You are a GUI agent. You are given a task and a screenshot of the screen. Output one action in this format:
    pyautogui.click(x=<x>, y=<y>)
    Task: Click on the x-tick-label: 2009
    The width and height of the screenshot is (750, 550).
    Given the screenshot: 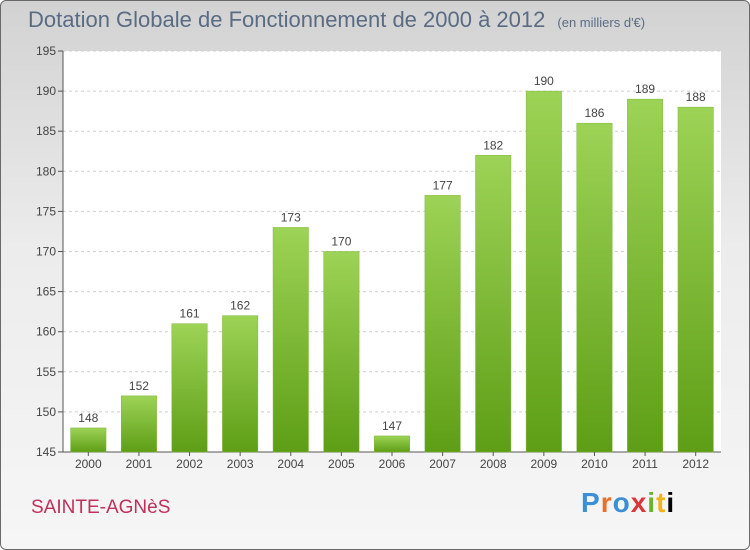 What is the action you would take?
    pyautogui.click(x=543, y=464)
    